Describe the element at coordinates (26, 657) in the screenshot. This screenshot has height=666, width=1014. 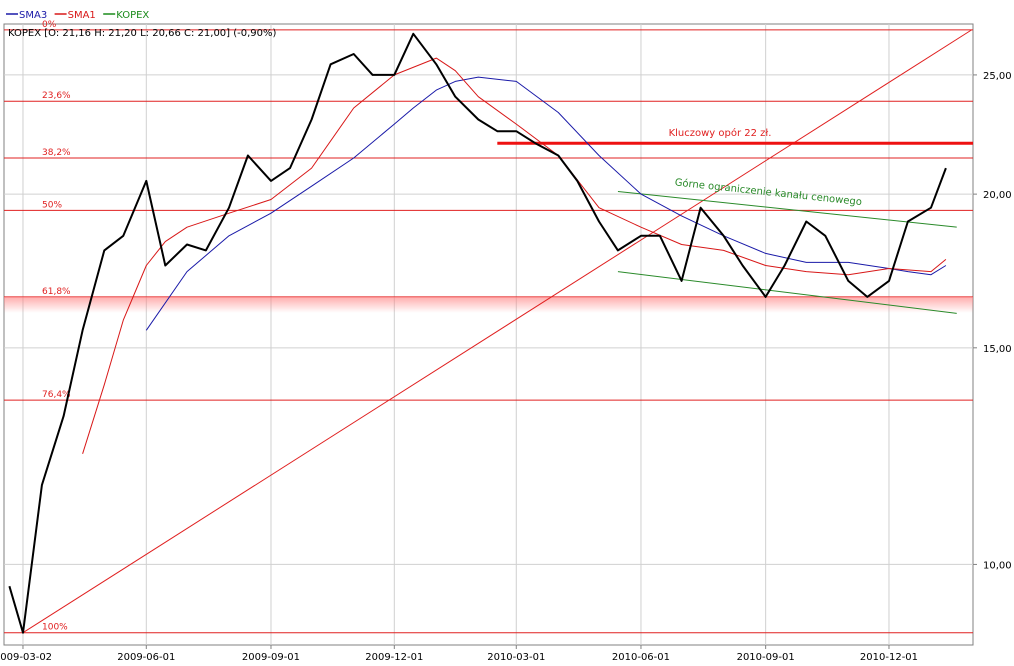
I see `x-tick-label: 2009-03-02` at that location.